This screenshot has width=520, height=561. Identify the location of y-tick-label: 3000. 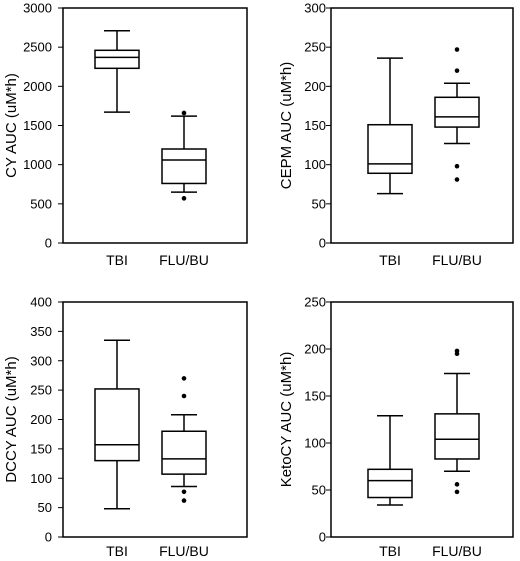
(37, 8).